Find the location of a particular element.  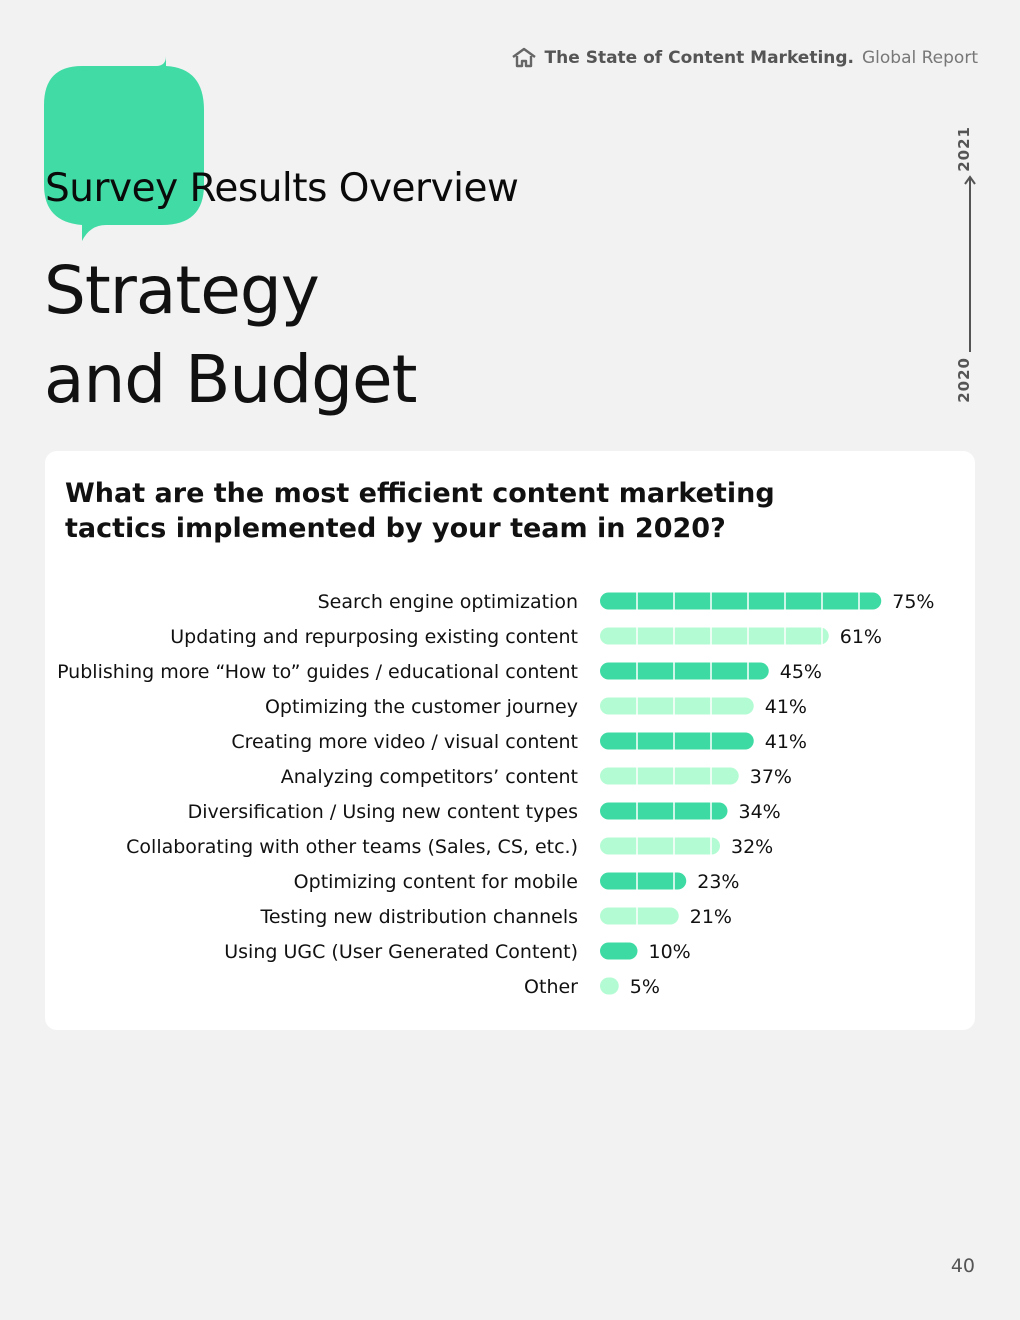

page-number: 40 is located at coordinates (962, 1266).